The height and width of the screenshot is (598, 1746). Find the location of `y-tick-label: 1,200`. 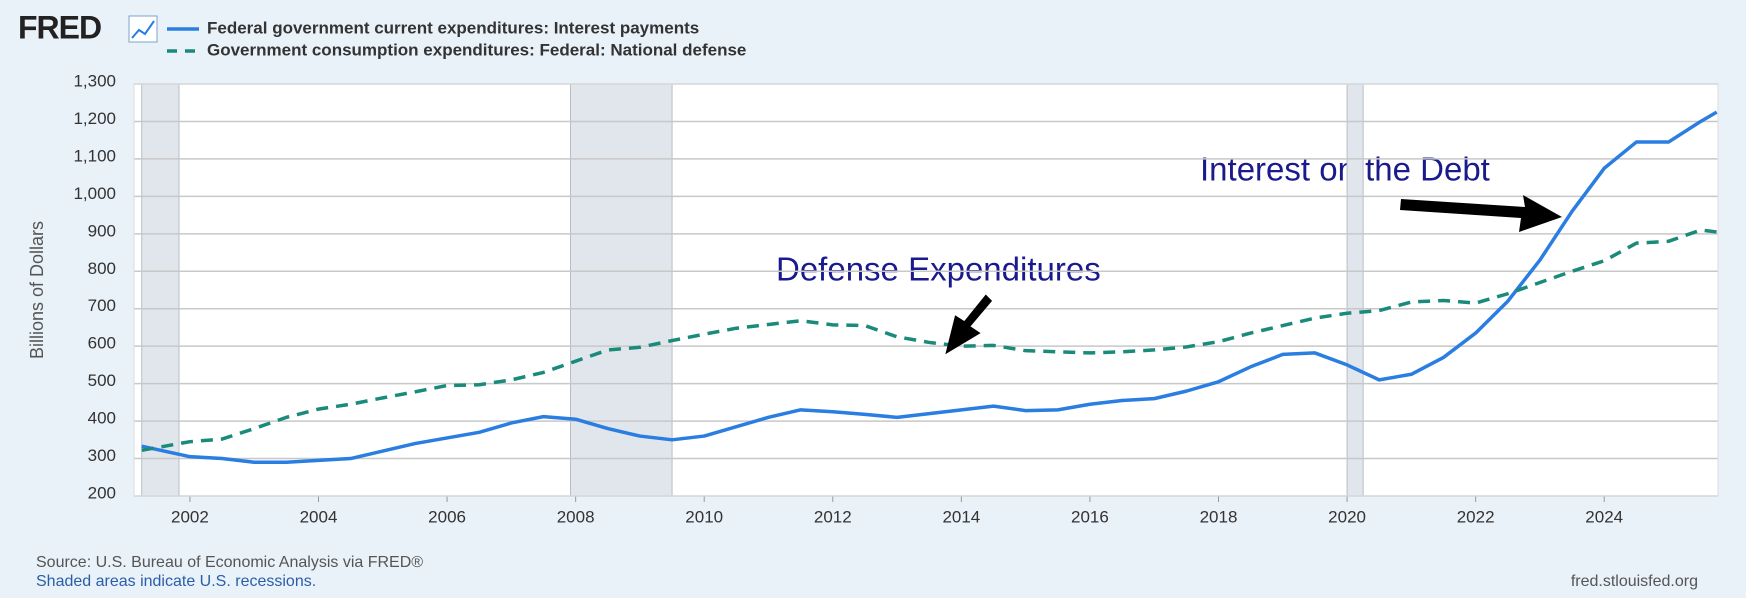

y-tick-label: 1,200 is located at coordinates (94, 118).